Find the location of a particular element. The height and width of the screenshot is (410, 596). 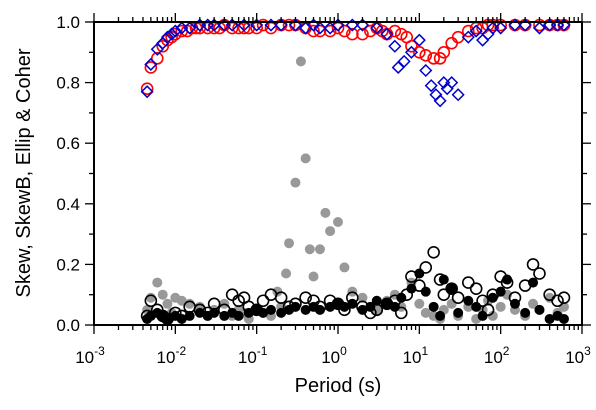

y-tick-label: 0.8 is located at coordinates (68, 83).